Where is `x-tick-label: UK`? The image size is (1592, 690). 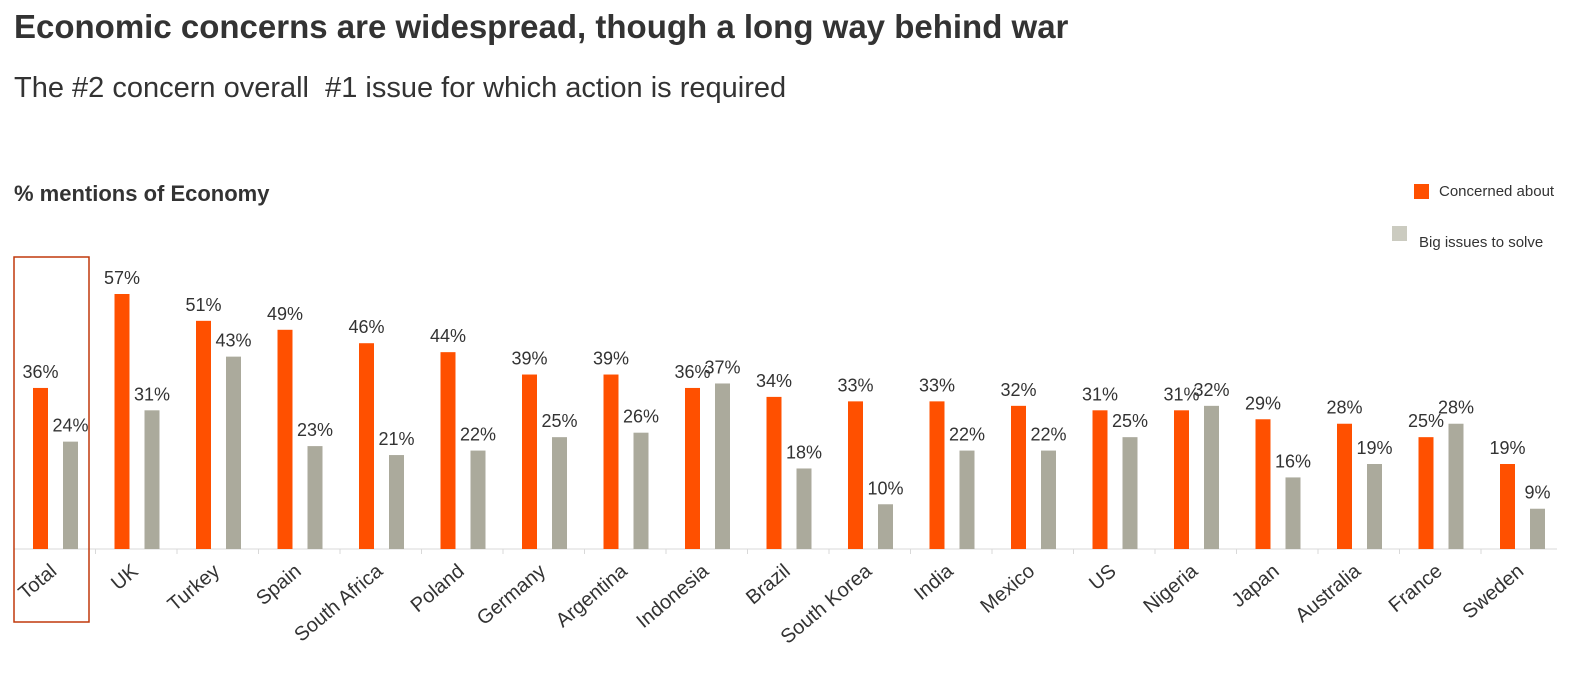 x-tick-label: UK is located at coordinates (125, 577).